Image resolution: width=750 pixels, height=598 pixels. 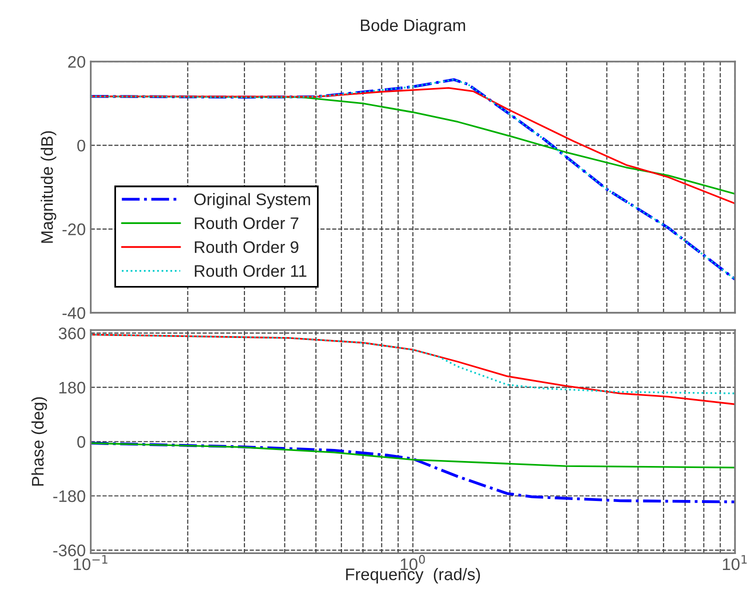 What do you see at coordinates (69, 496) in the screenshot?
I see `y-tick-label: -180` at bounding box center [69, 496].